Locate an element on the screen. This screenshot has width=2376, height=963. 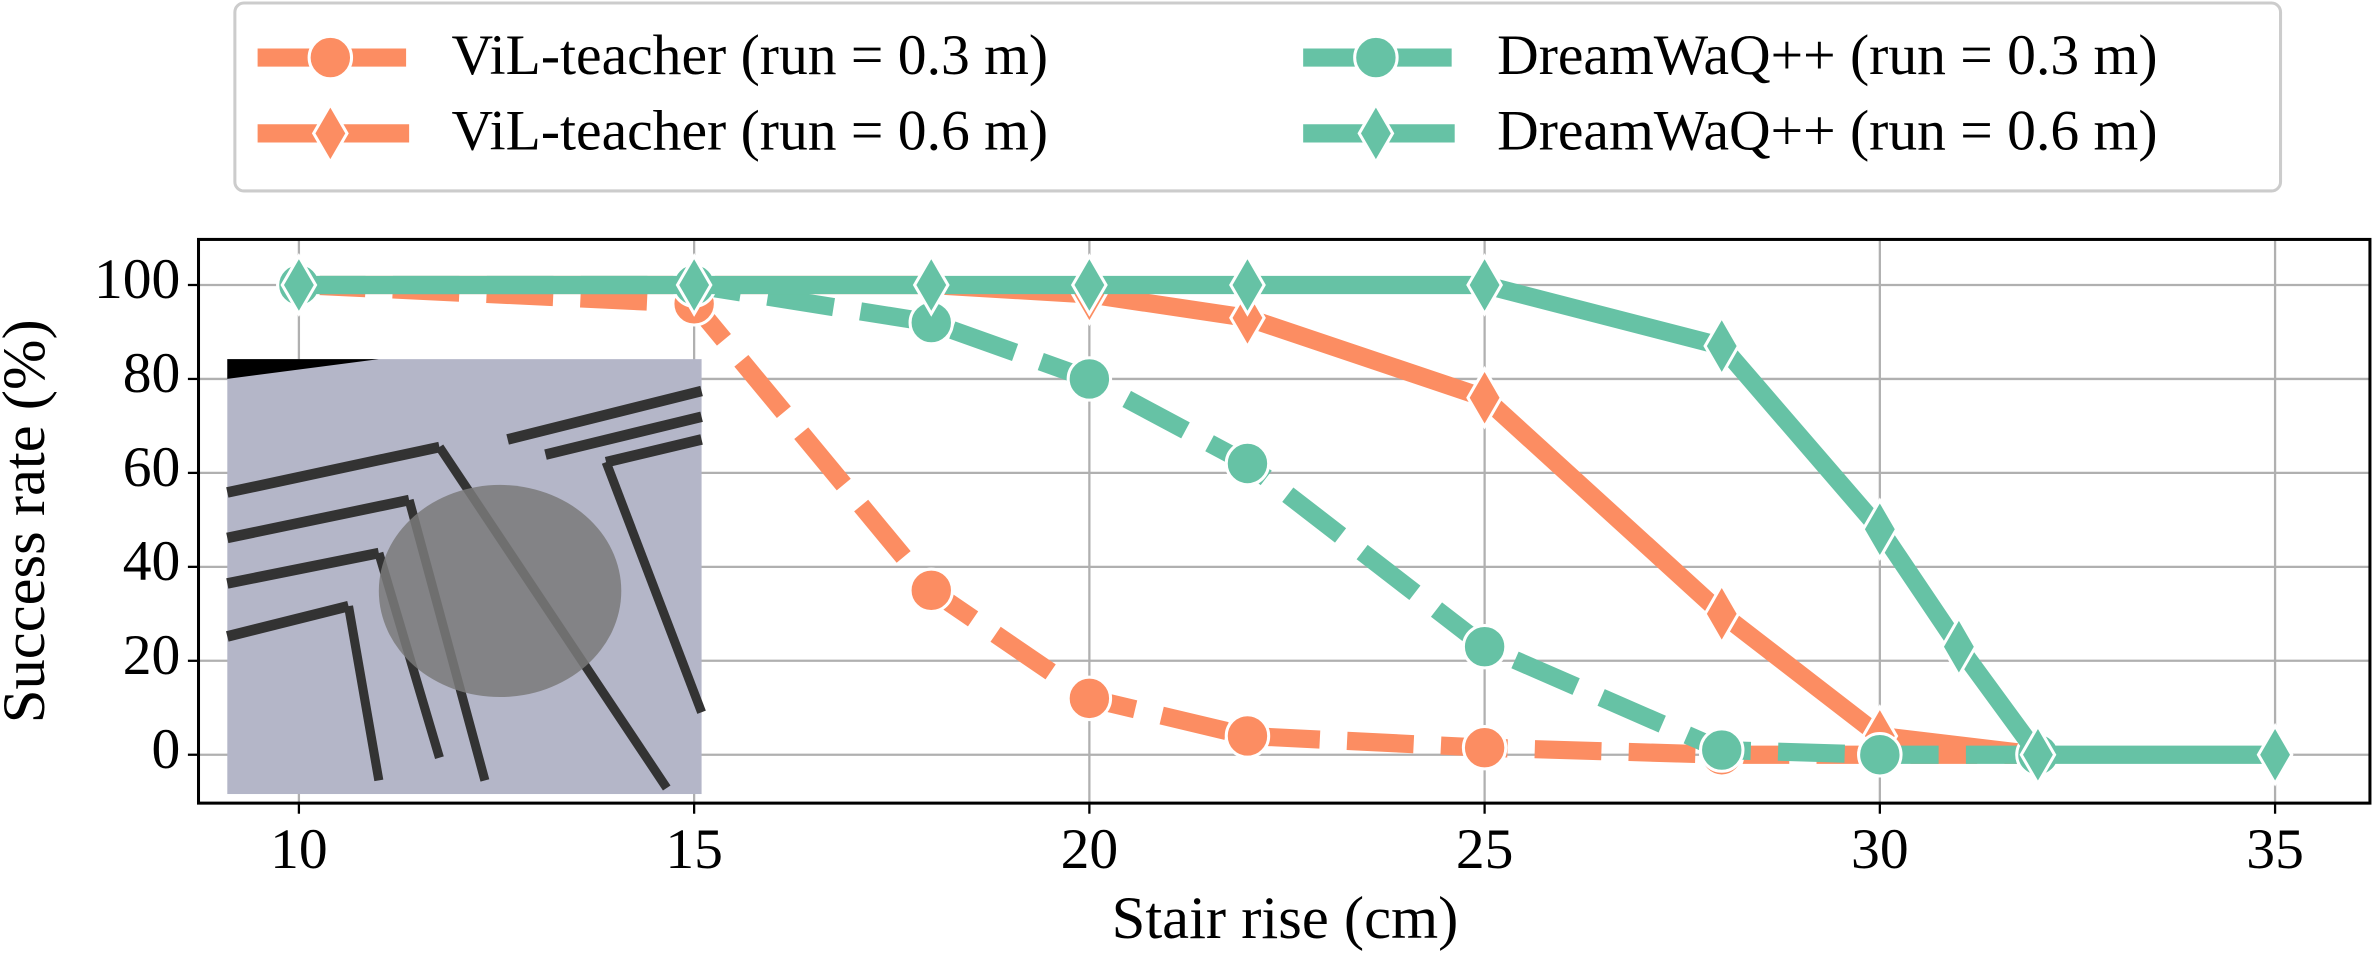
y-tick-label: 80 is located at coordinates (152, 373).